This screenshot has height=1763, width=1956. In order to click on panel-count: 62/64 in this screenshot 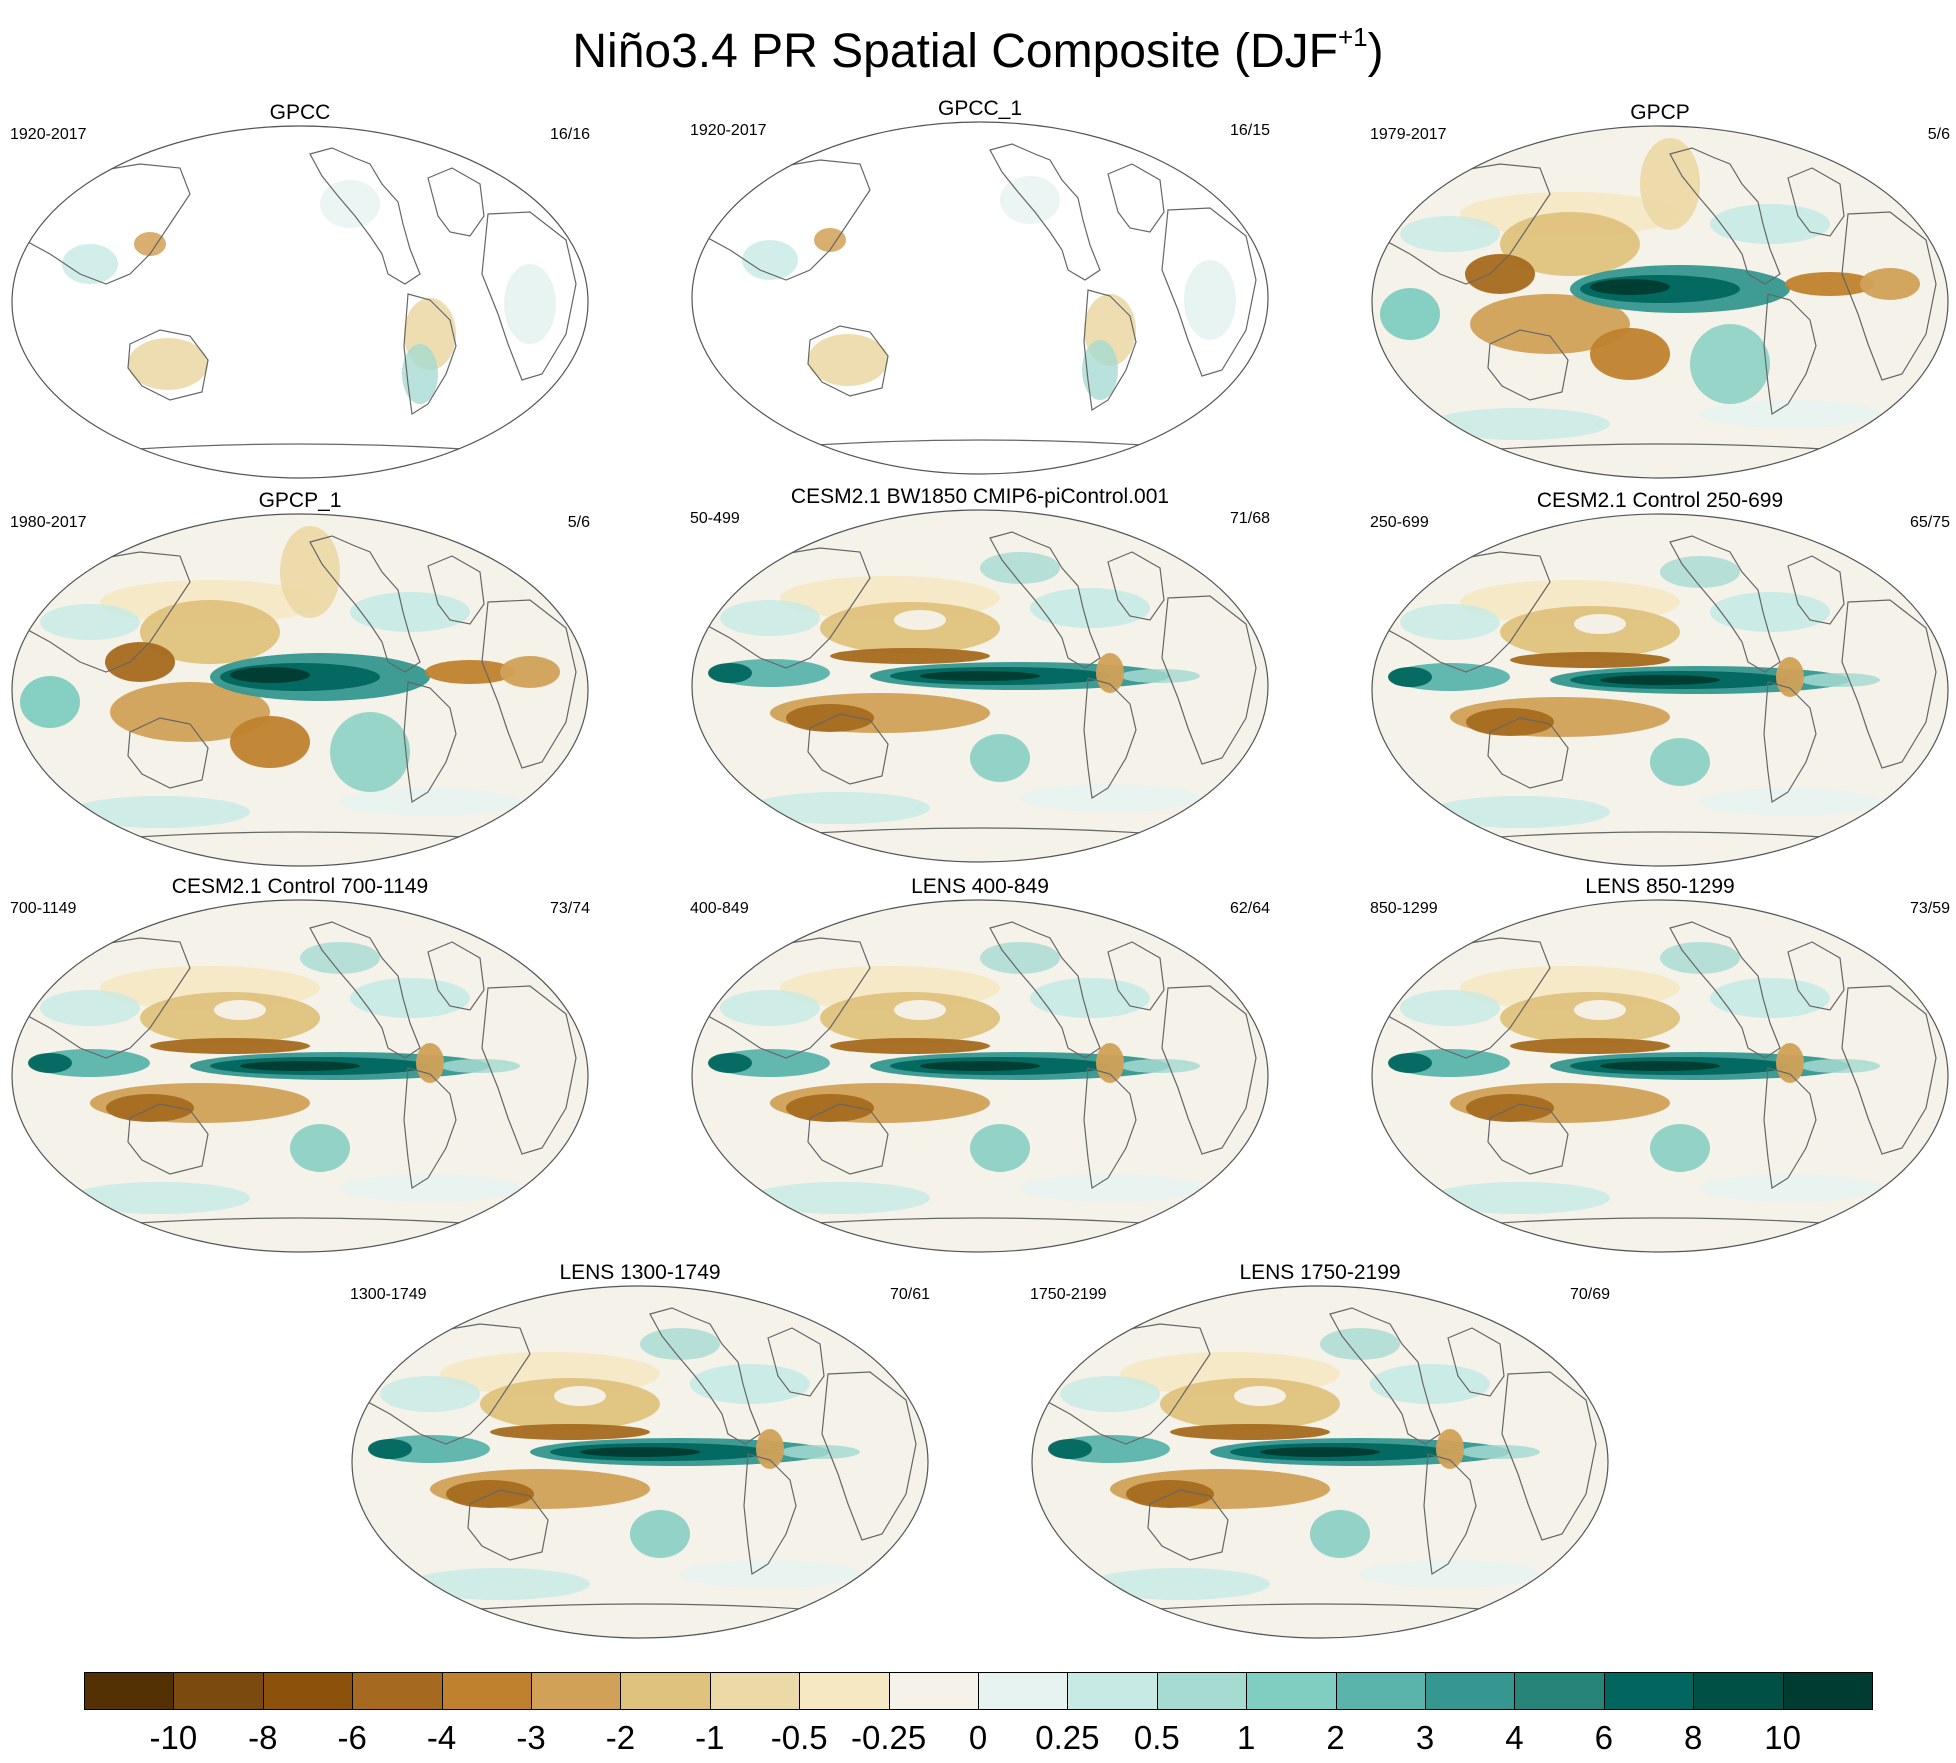, I will do `click(1249, 908)`.